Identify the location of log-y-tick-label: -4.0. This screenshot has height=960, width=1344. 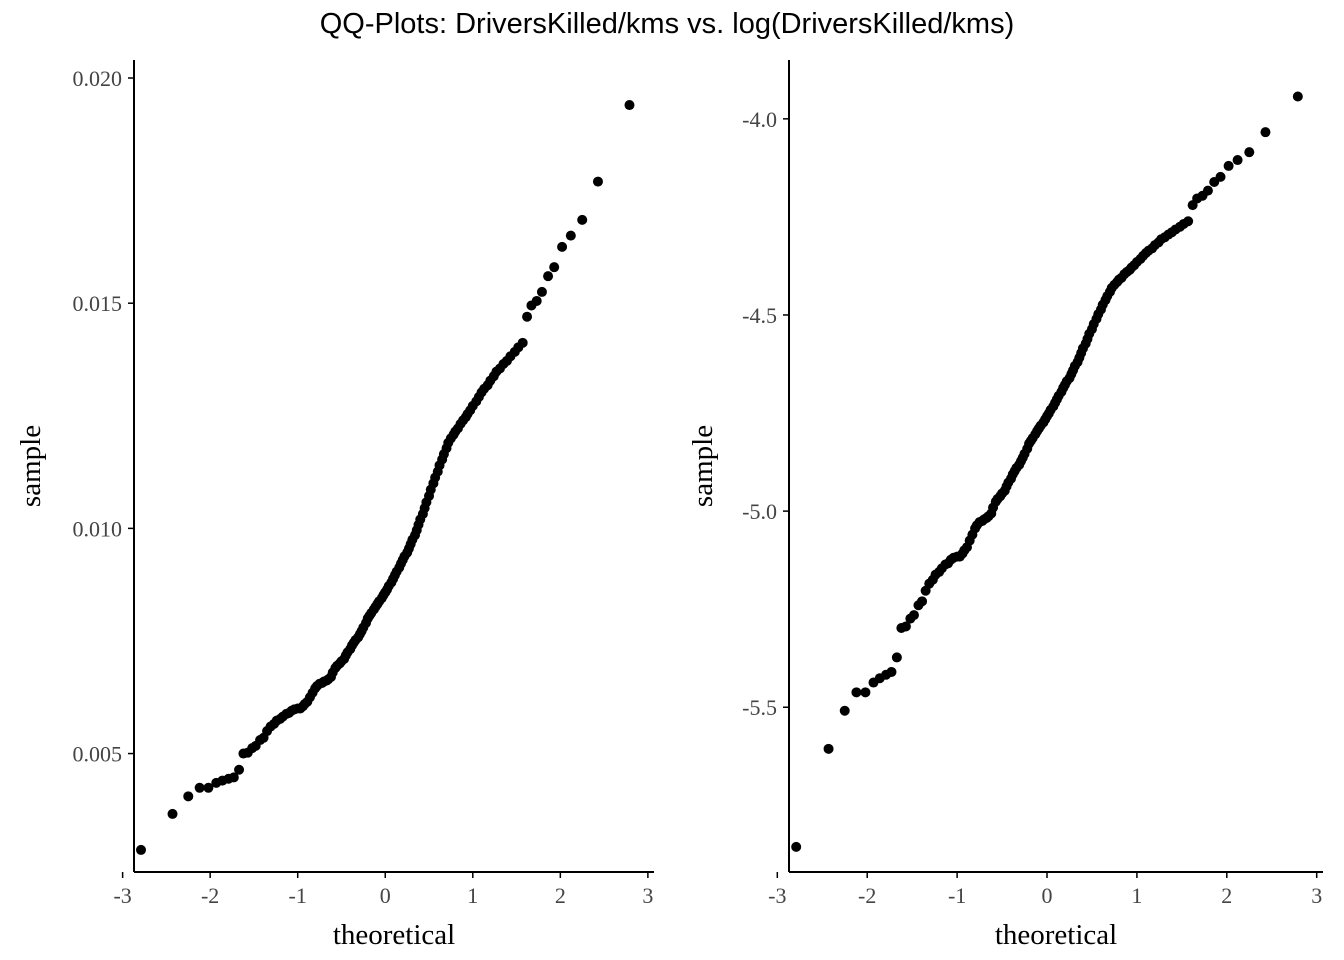
(759, 119).